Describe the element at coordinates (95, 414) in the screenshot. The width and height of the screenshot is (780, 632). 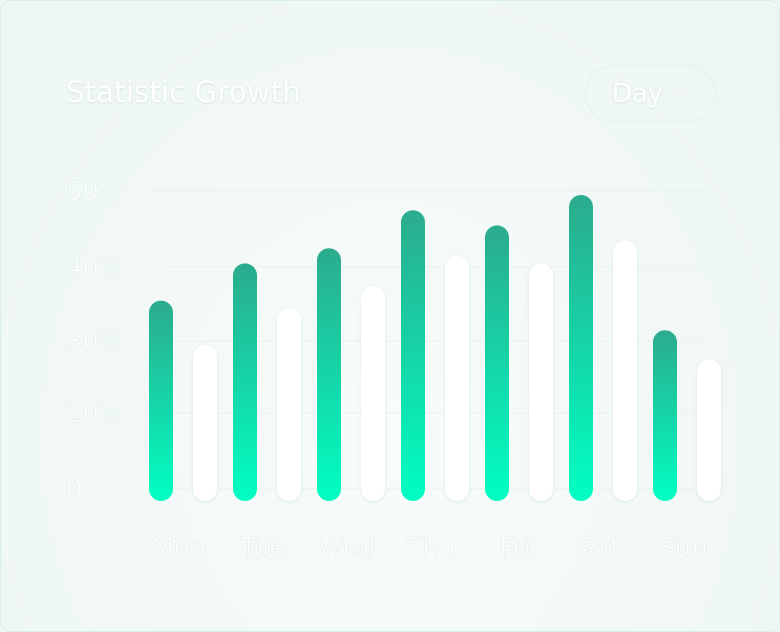
I see `y-tick-label: 20%` at that location.